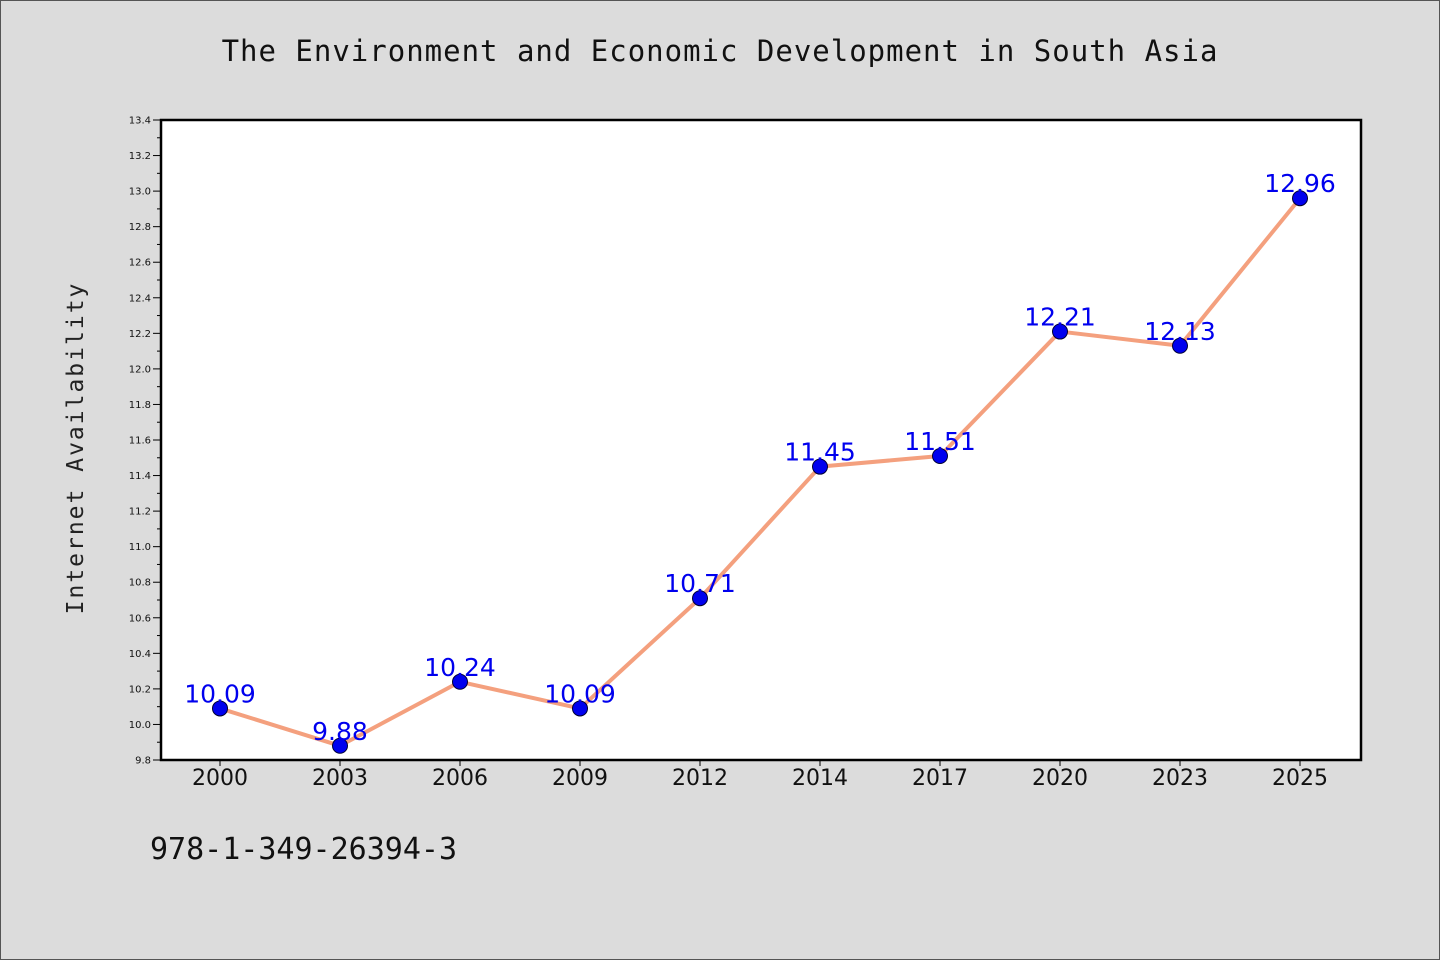  Describe the element at coordinates (140, 441) in the screenshot. I see `y-tick-label: 11.6` at that location.